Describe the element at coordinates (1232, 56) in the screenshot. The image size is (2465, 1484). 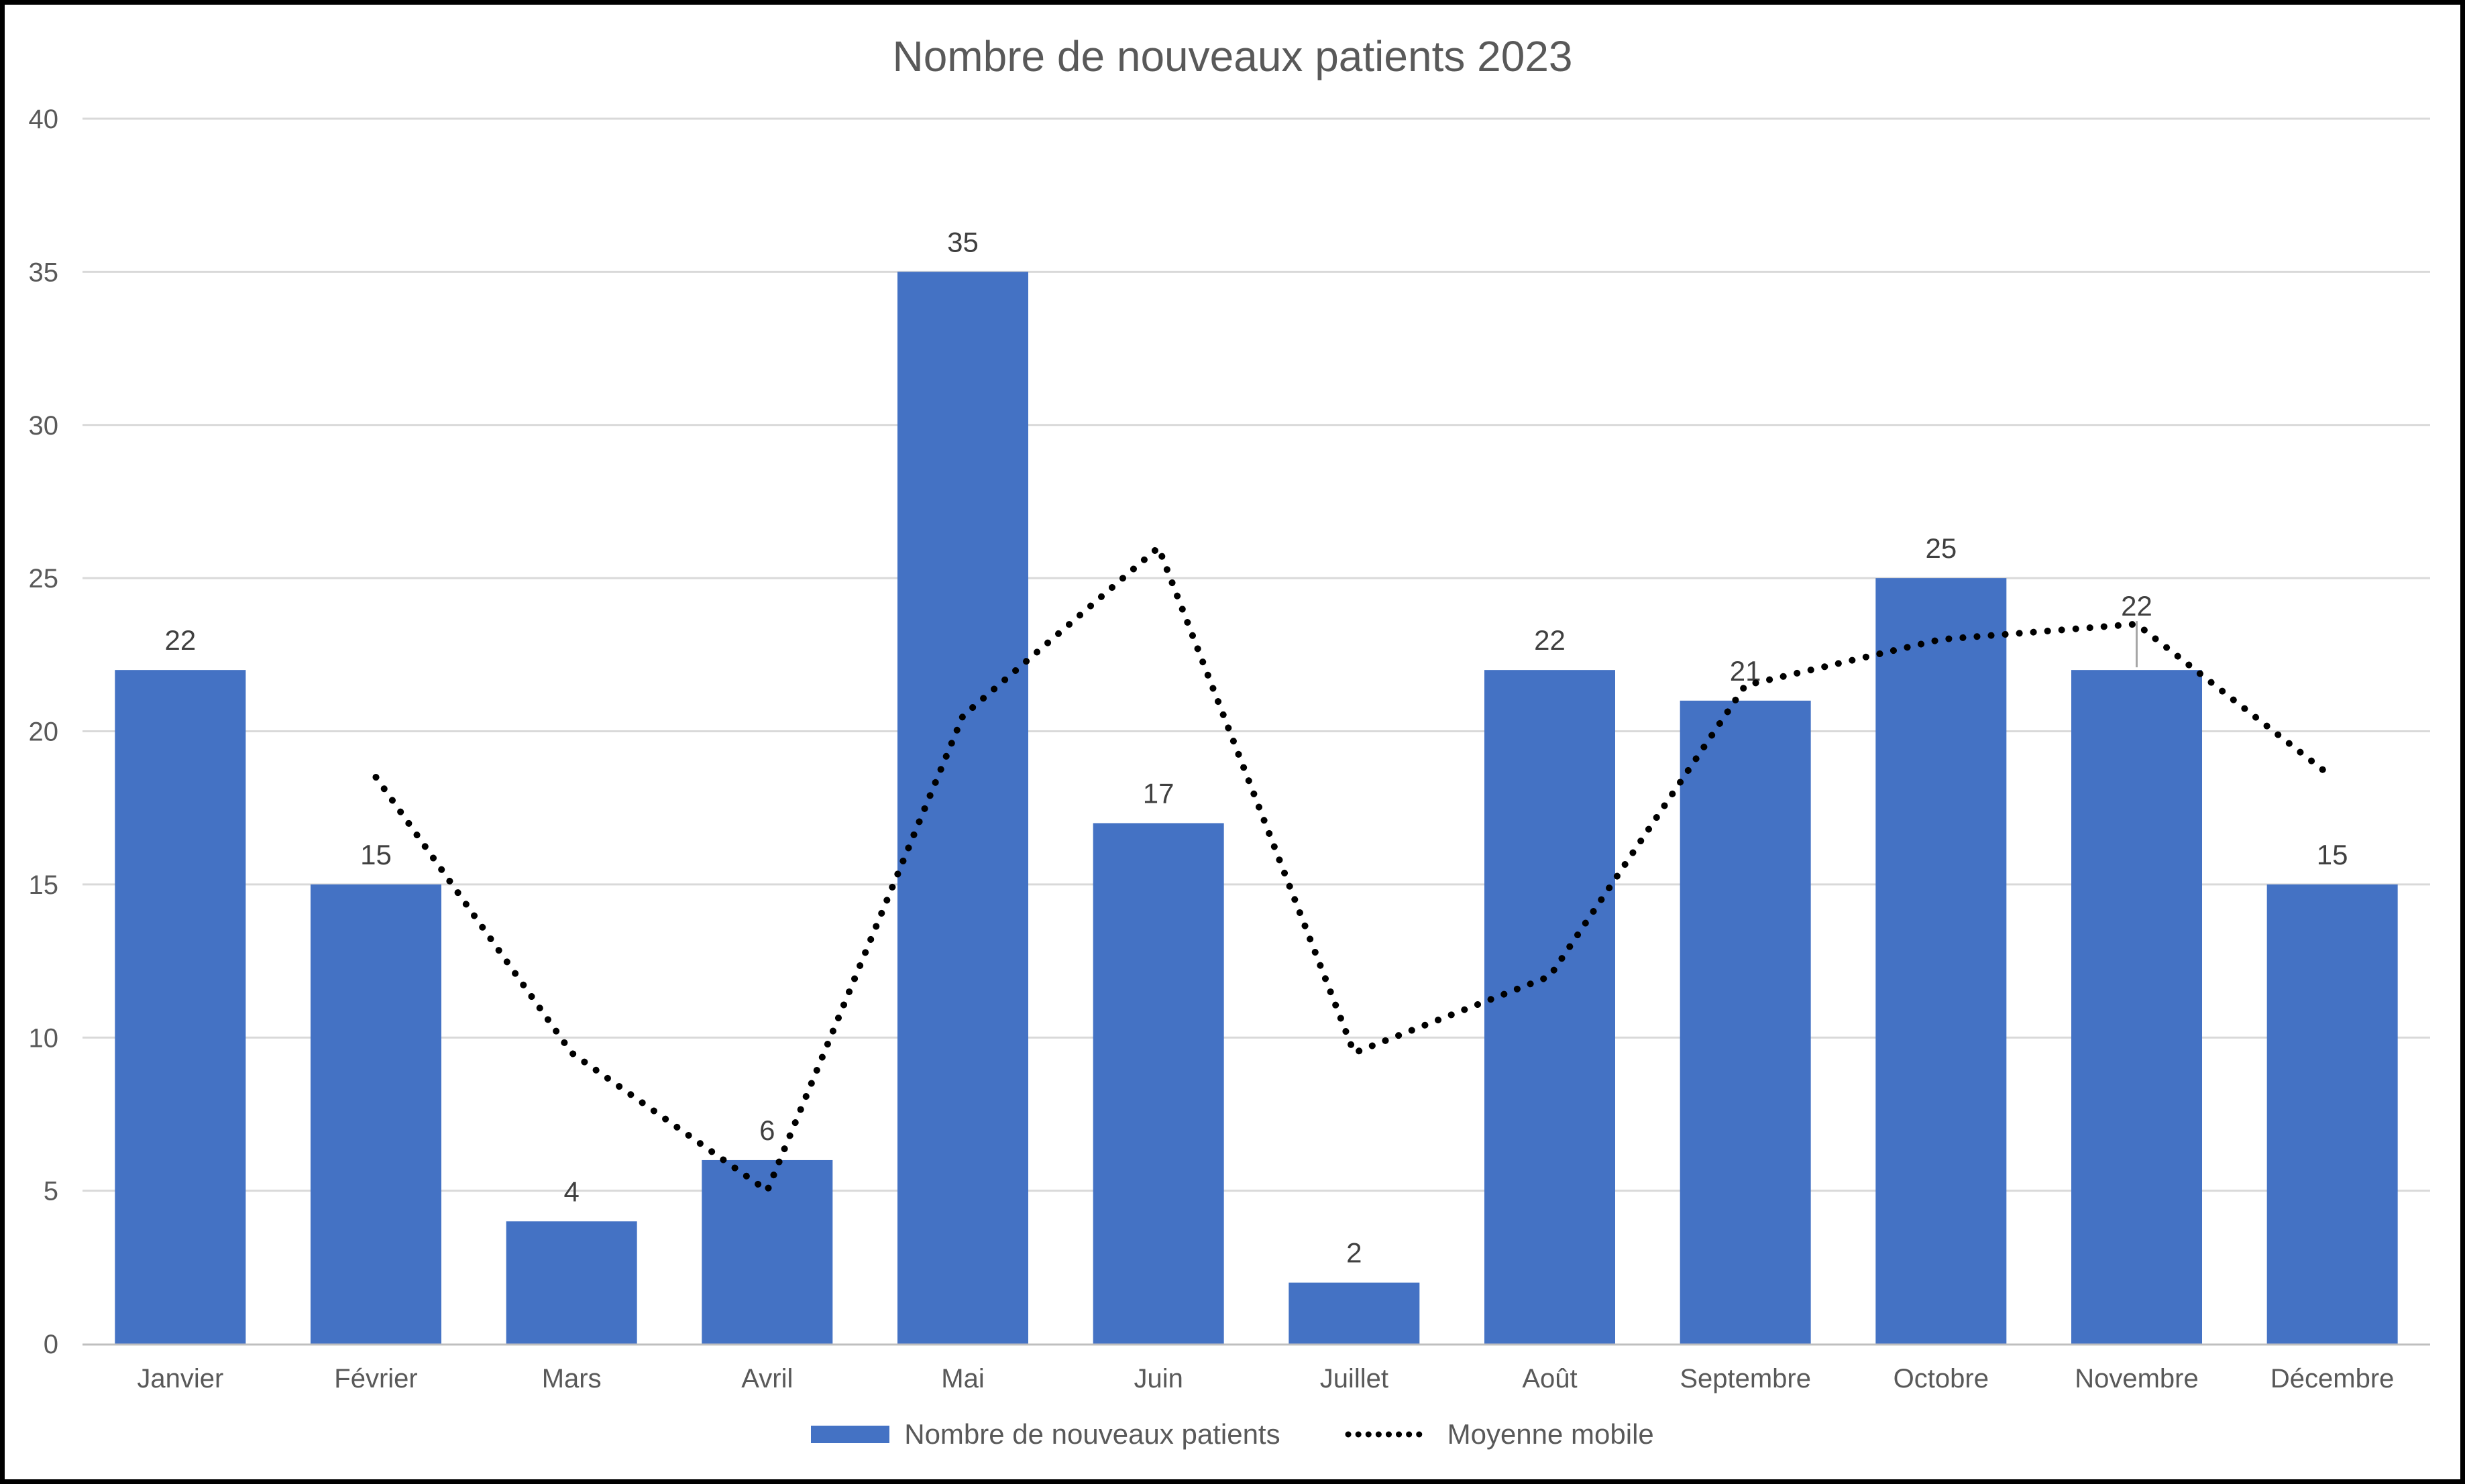
I see `chart-title: Nombre de nouveaux patients 2023` at that location.